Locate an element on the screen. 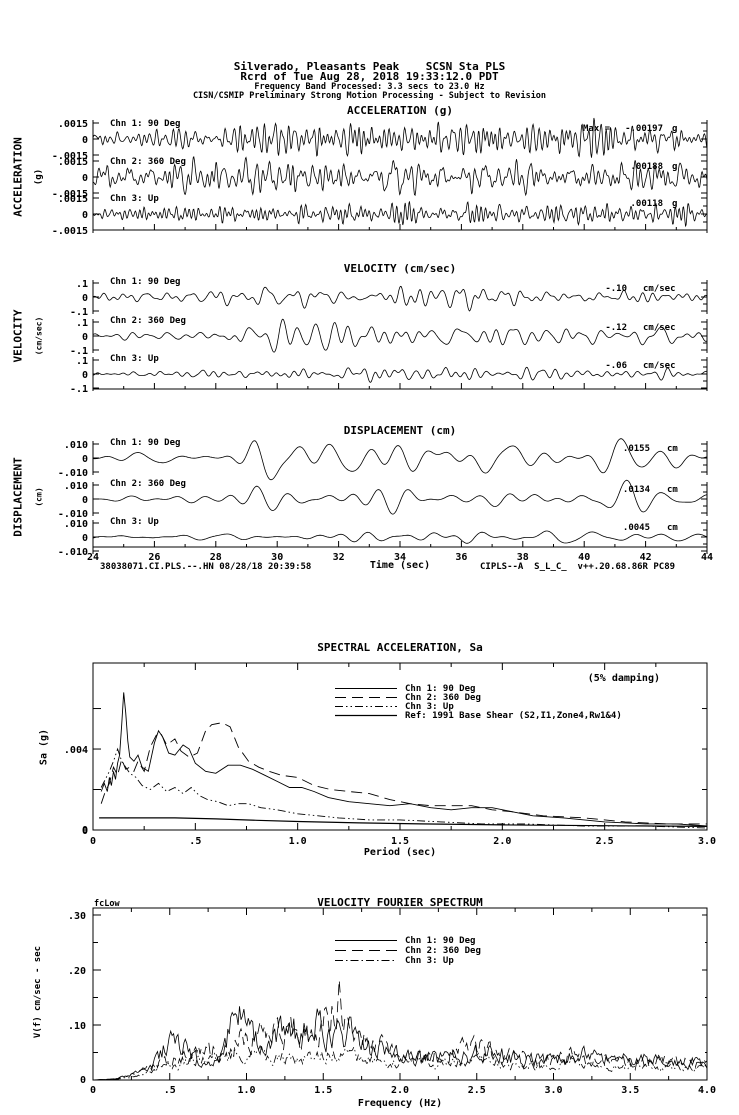 The width and height of the screenshot is (739, 1115). velocity-axis-label: VELOCITY is located at coordinates (18, 336).